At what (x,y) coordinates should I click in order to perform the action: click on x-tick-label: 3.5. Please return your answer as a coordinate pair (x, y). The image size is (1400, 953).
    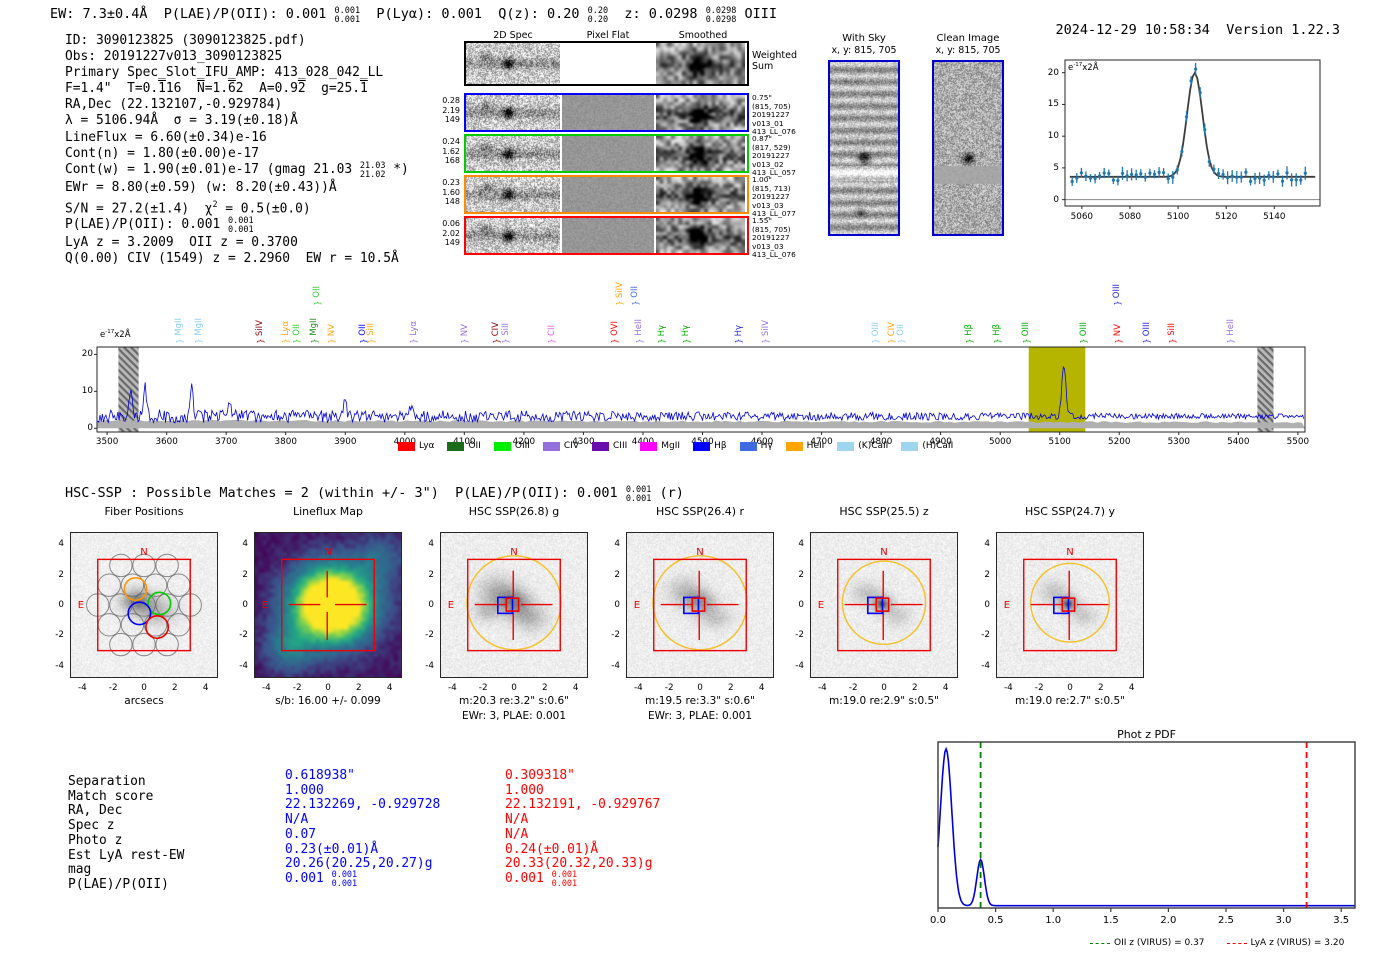
    Looking at the image, I should click on (1341, 920).